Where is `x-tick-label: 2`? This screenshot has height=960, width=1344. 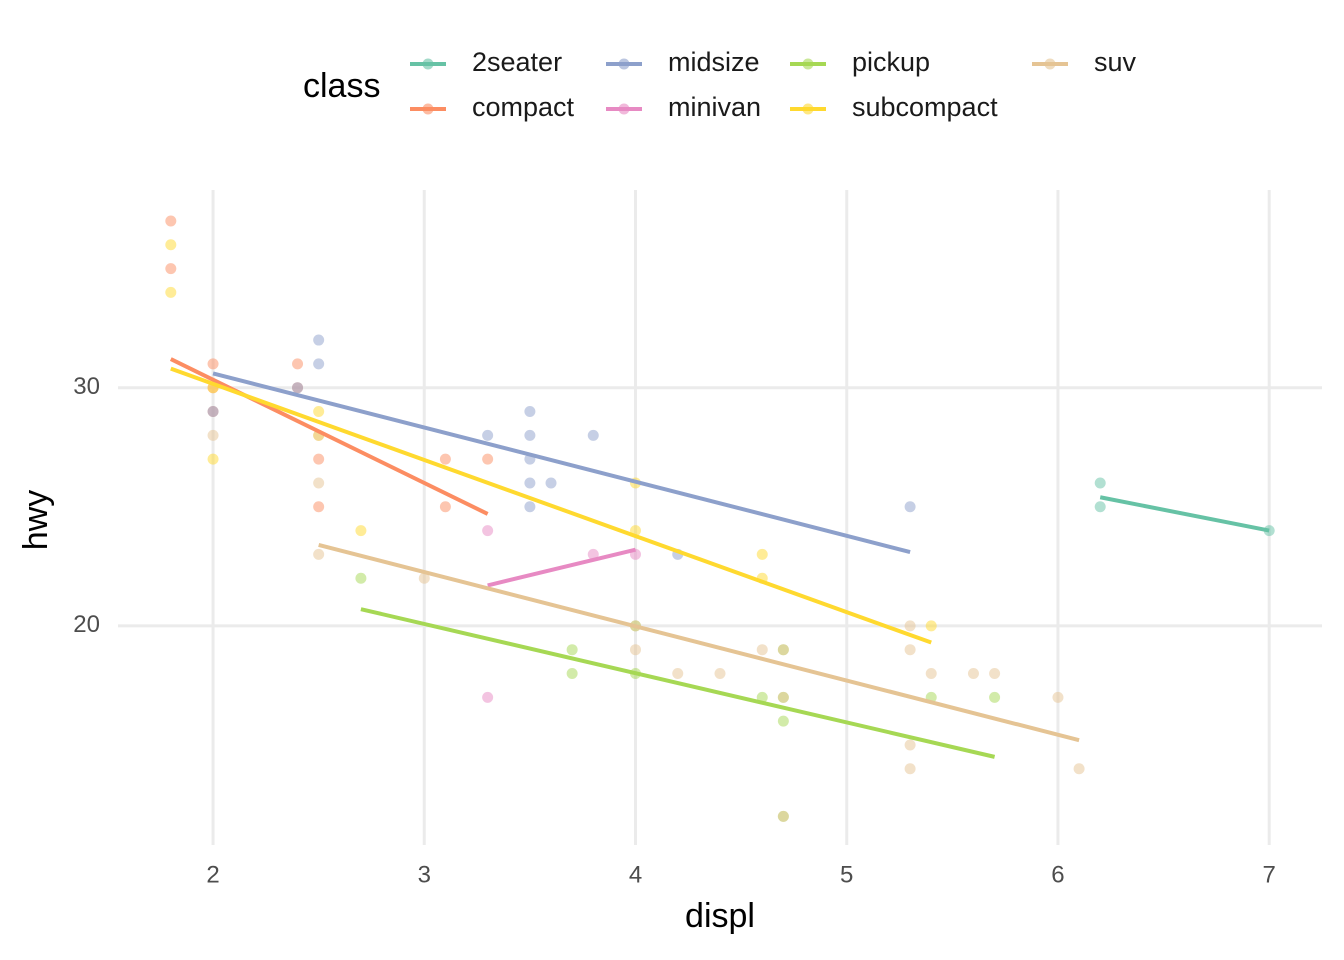 x-tick-label: 2 is located at coordinates (212, 874).